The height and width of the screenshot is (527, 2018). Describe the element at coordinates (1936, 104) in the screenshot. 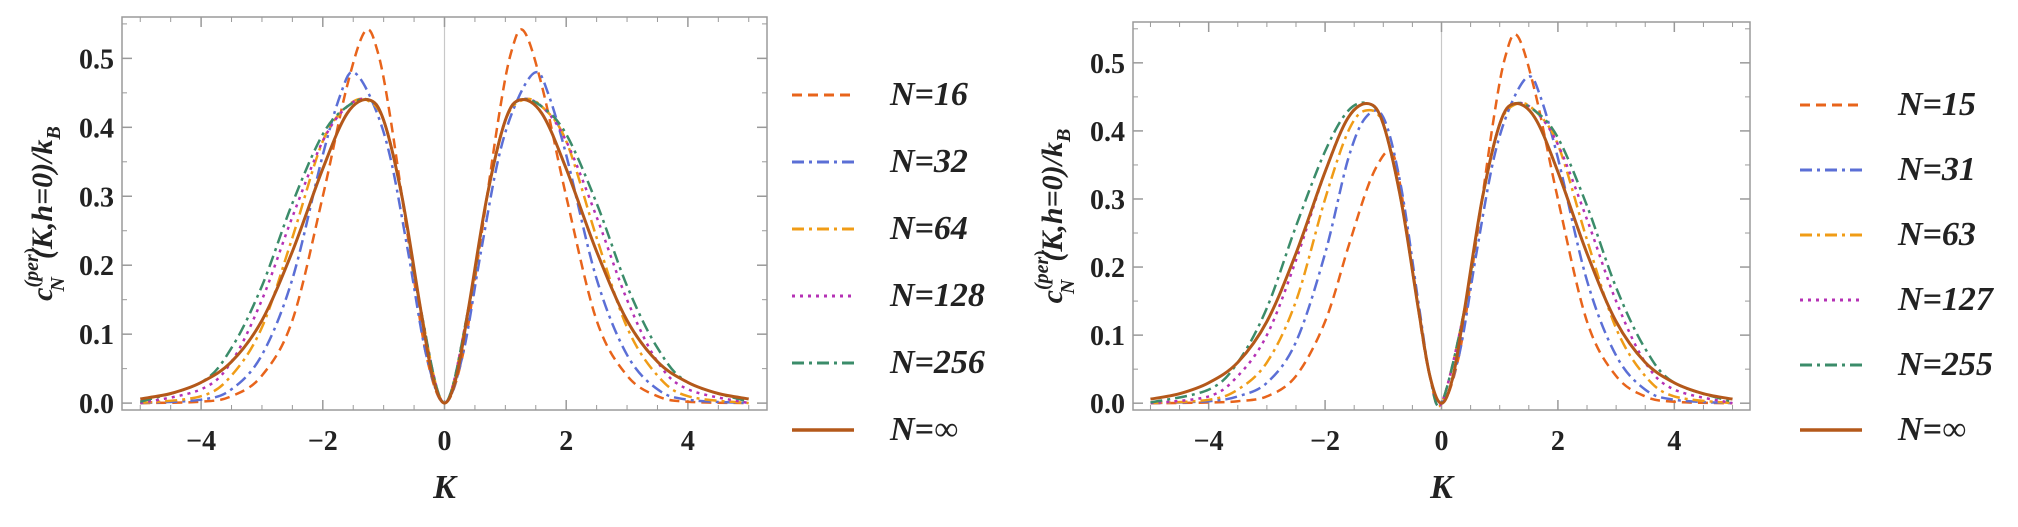

I see `legend-label: N=15` at that location.